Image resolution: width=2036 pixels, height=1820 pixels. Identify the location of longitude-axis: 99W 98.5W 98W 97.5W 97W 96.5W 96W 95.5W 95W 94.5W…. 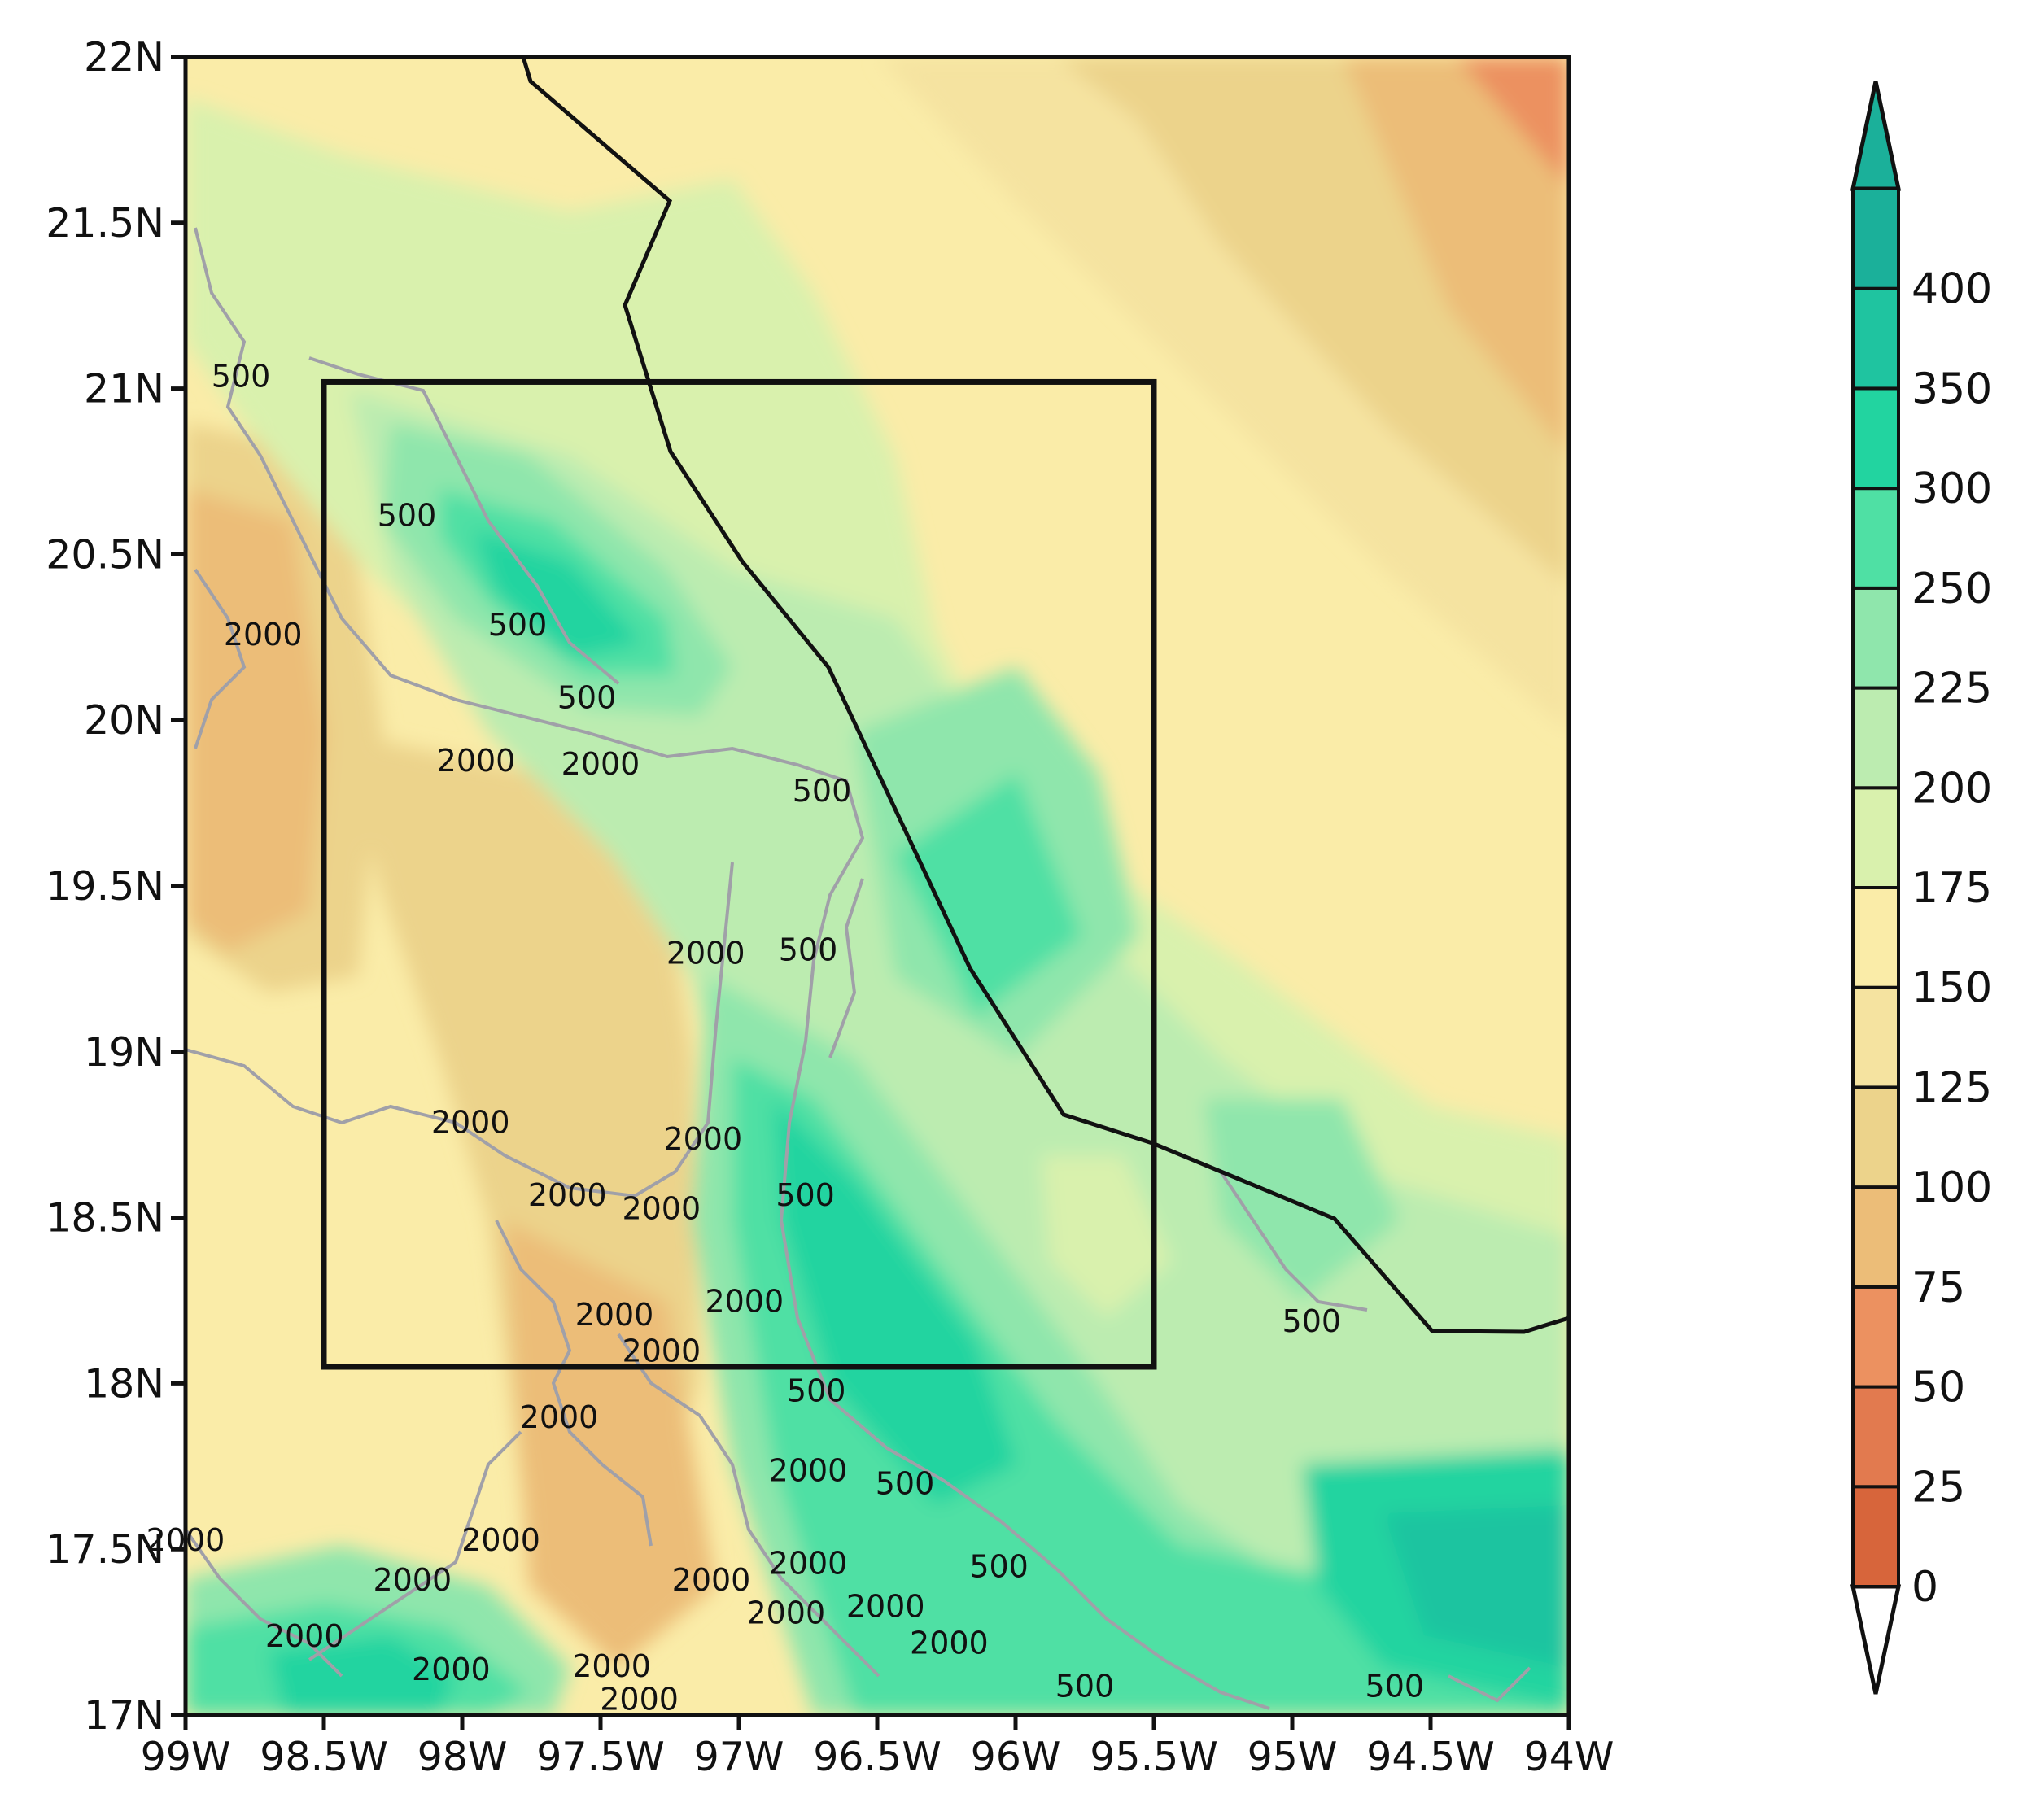
(878, 1748).